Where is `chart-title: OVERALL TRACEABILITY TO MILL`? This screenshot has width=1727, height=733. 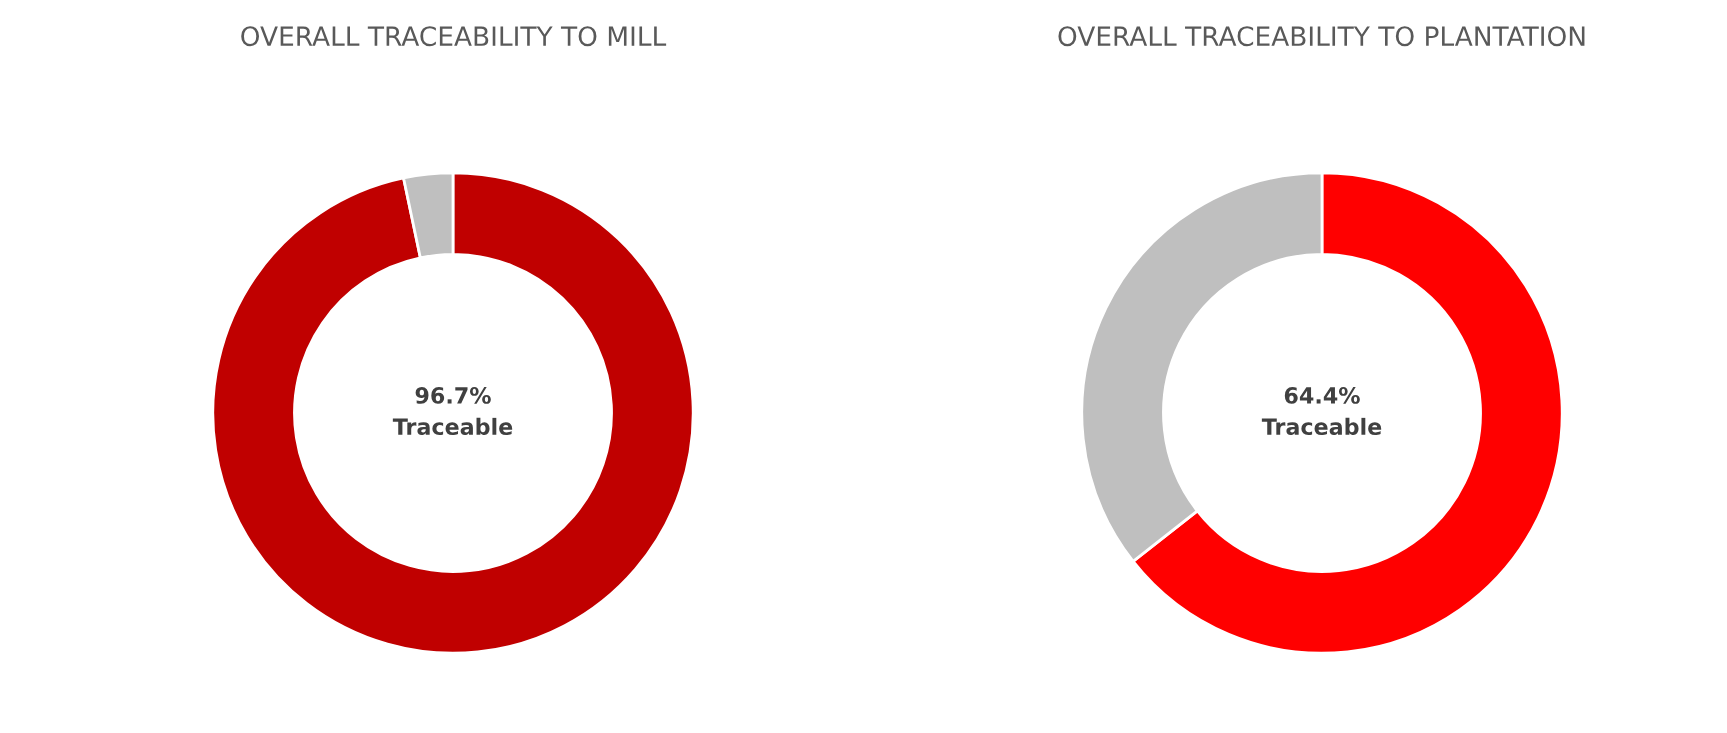 chart-title: OVERALL TRACEABILITY TO MILL is located at coordinates (454, 36).